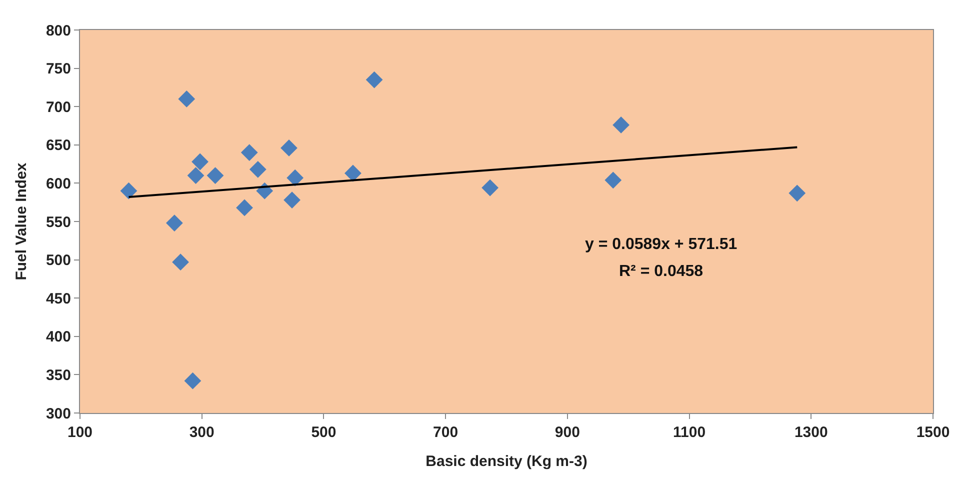 The width and height of the screenshot is (962, 479). Describe the element at coordinates (811, 432) in the screenshot. I see `x-tick-label: 1300` at that location.